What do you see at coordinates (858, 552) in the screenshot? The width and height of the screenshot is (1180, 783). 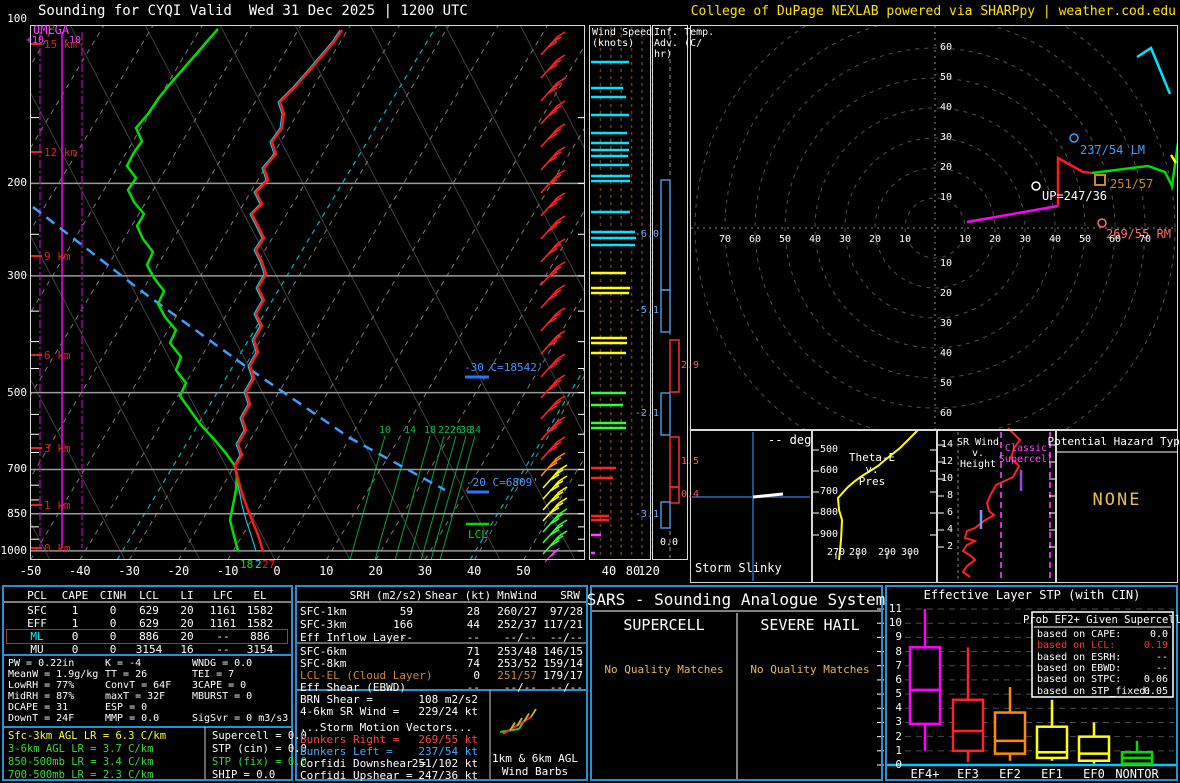 I see `thetae-x-label: 280` at bounding box center [858, 552].